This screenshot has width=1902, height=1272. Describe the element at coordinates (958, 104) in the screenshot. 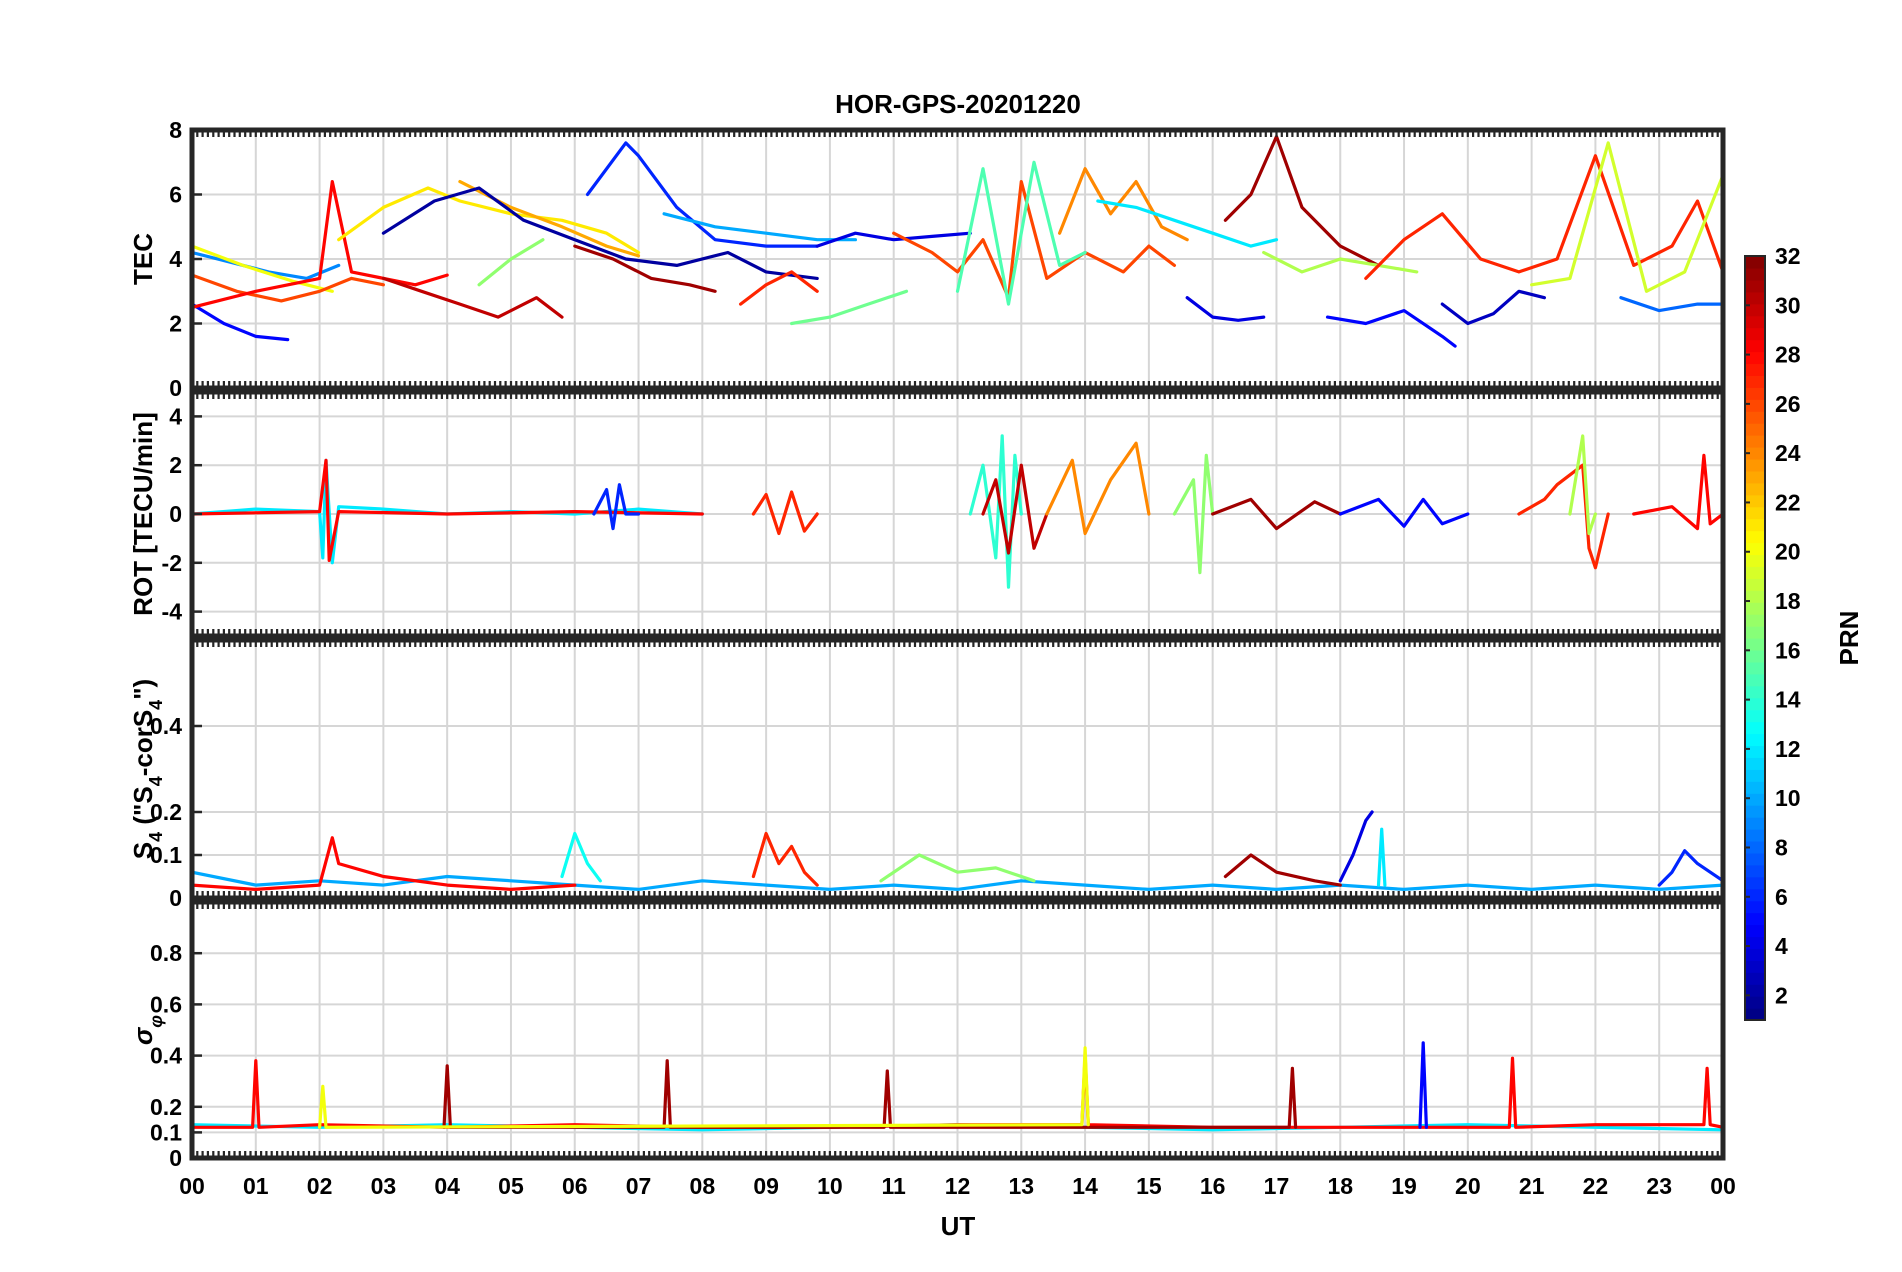

I see `chart-title: HOR-GPS-20201220` at that location.